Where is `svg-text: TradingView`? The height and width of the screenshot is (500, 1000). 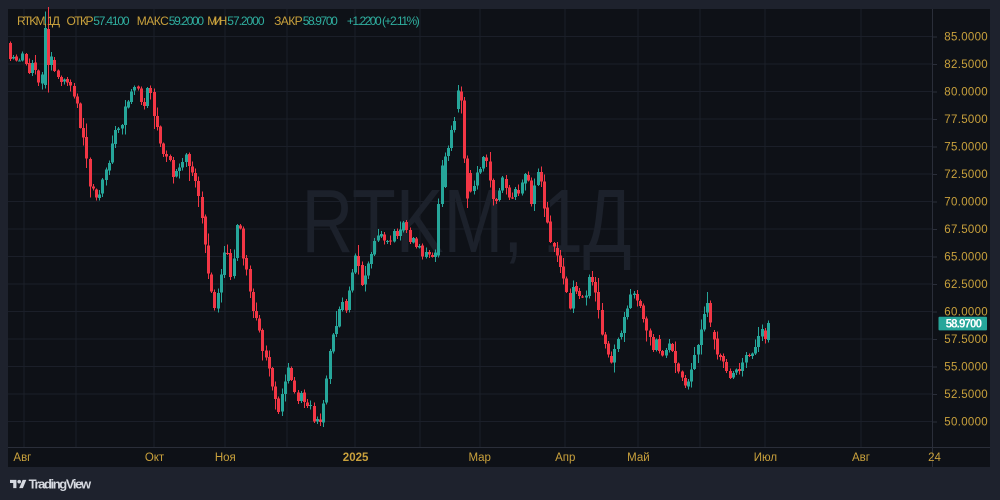 svg-text: TradingView is located at coordinates (60, 484).